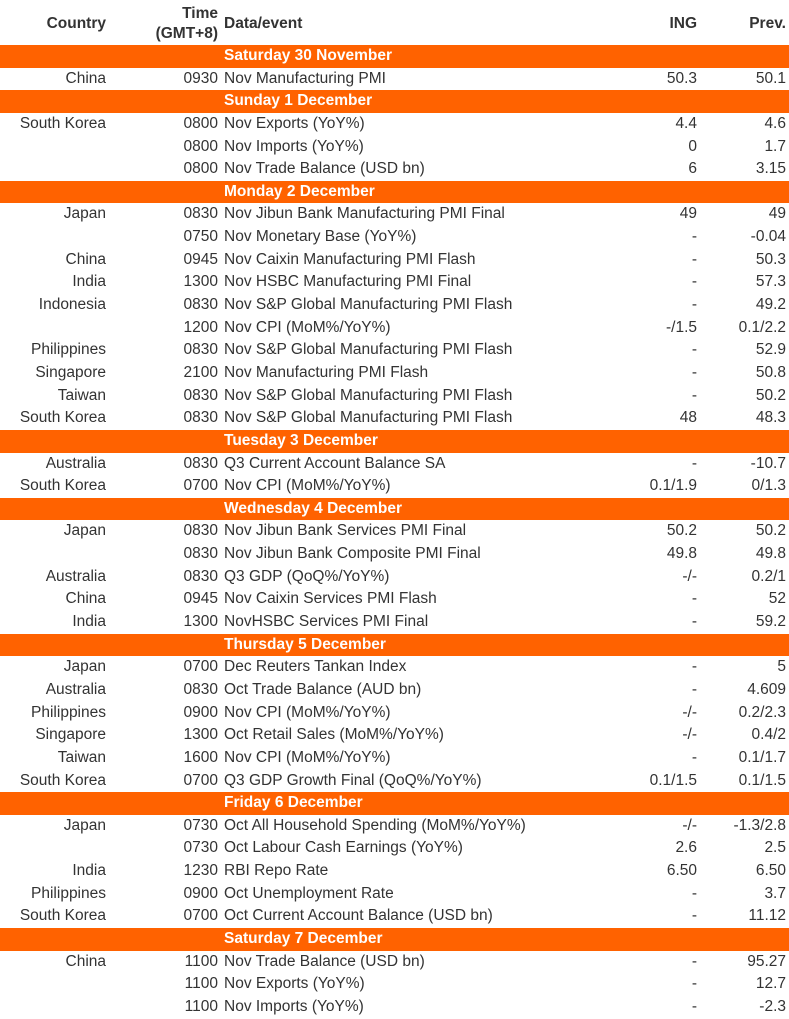 The image size is (789, 1019). I want to click on day-label: Wednesday 4 December, so click(313, 508).